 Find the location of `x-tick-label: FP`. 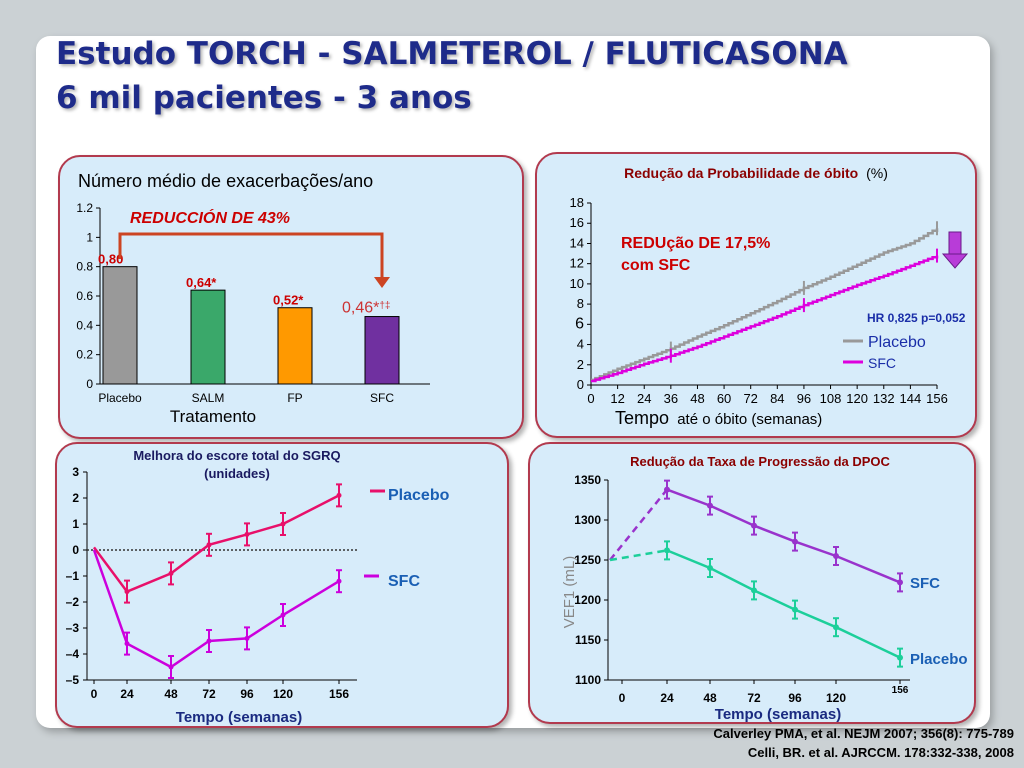

x-tick-label: FP is located at coordinates (294, 398).